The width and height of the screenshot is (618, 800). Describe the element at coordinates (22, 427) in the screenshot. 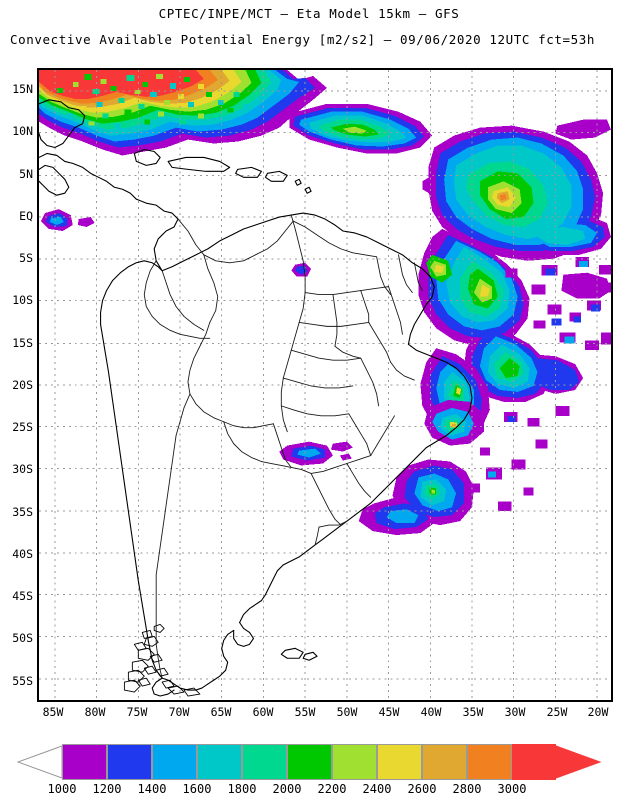

I see `ytick-25S: 25S` at that location.